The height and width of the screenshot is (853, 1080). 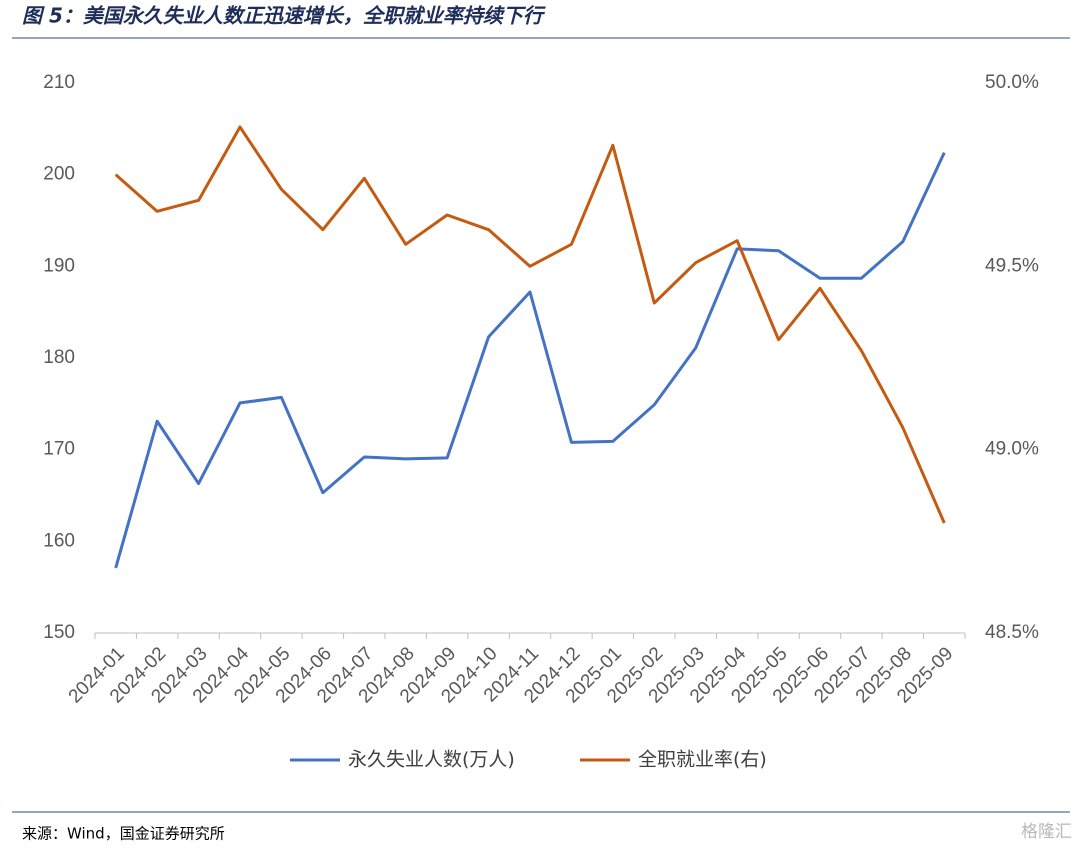 What do you see at coordinates (1012, 632) in the screenshot?
I see `y2-tick-label: 48.5%` at bounding box center [1012, 632].